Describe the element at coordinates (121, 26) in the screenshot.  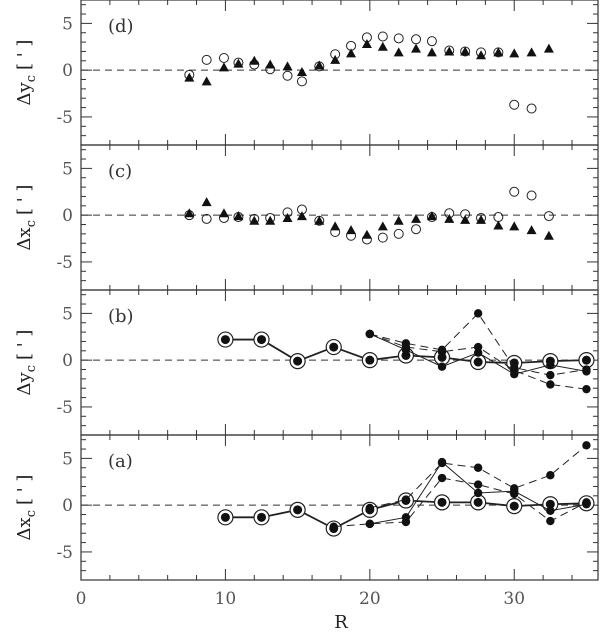
I see `panel-label: (d)` at that location.